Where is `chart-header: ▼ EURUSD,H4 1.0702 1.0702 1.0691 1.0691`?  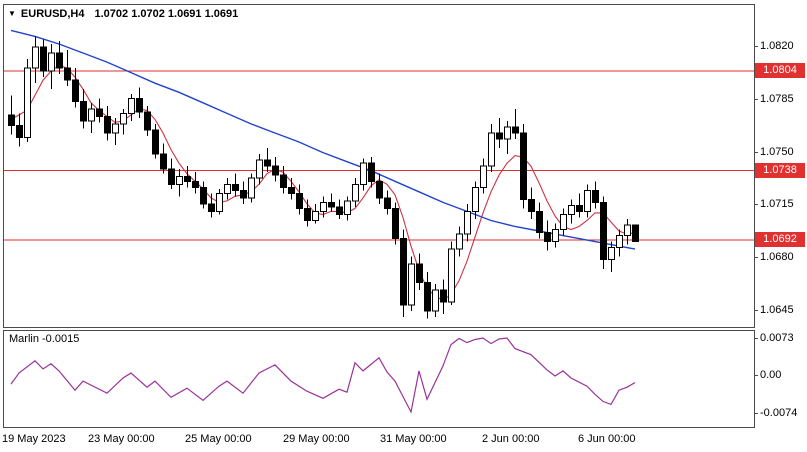 chart-header: ▼ EURUSD,H4 1.0702 1.0702 1.0691 1.0691 is located at coordinates (123, 14).